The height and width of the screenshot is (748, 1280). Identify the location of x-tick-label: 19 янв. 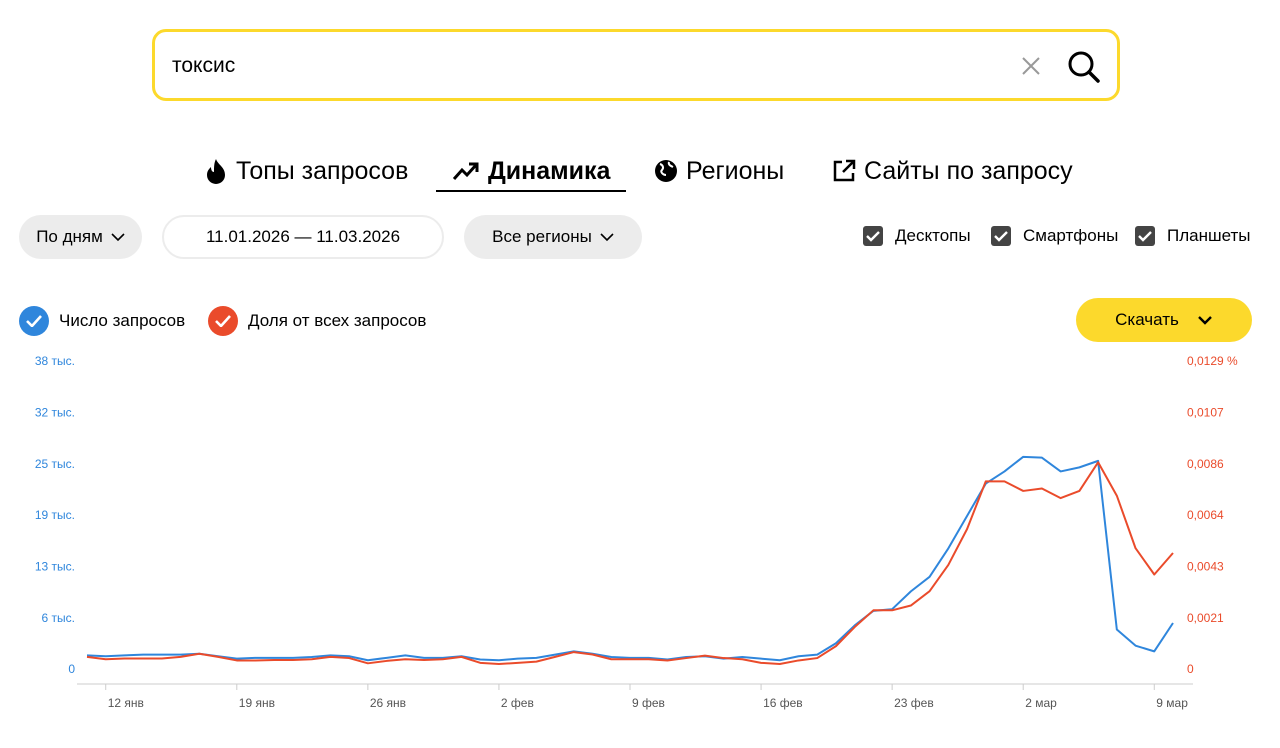
(257, 703).